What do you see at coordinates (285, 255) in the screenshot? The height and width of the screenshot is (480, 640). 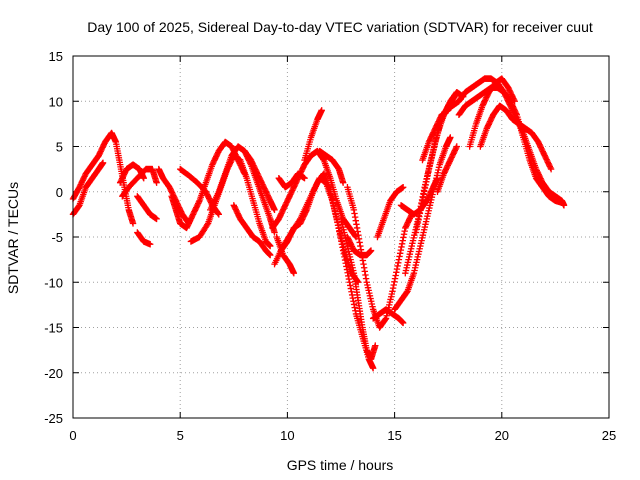 I see `series-prn-o` at bounding box center [285, 255].